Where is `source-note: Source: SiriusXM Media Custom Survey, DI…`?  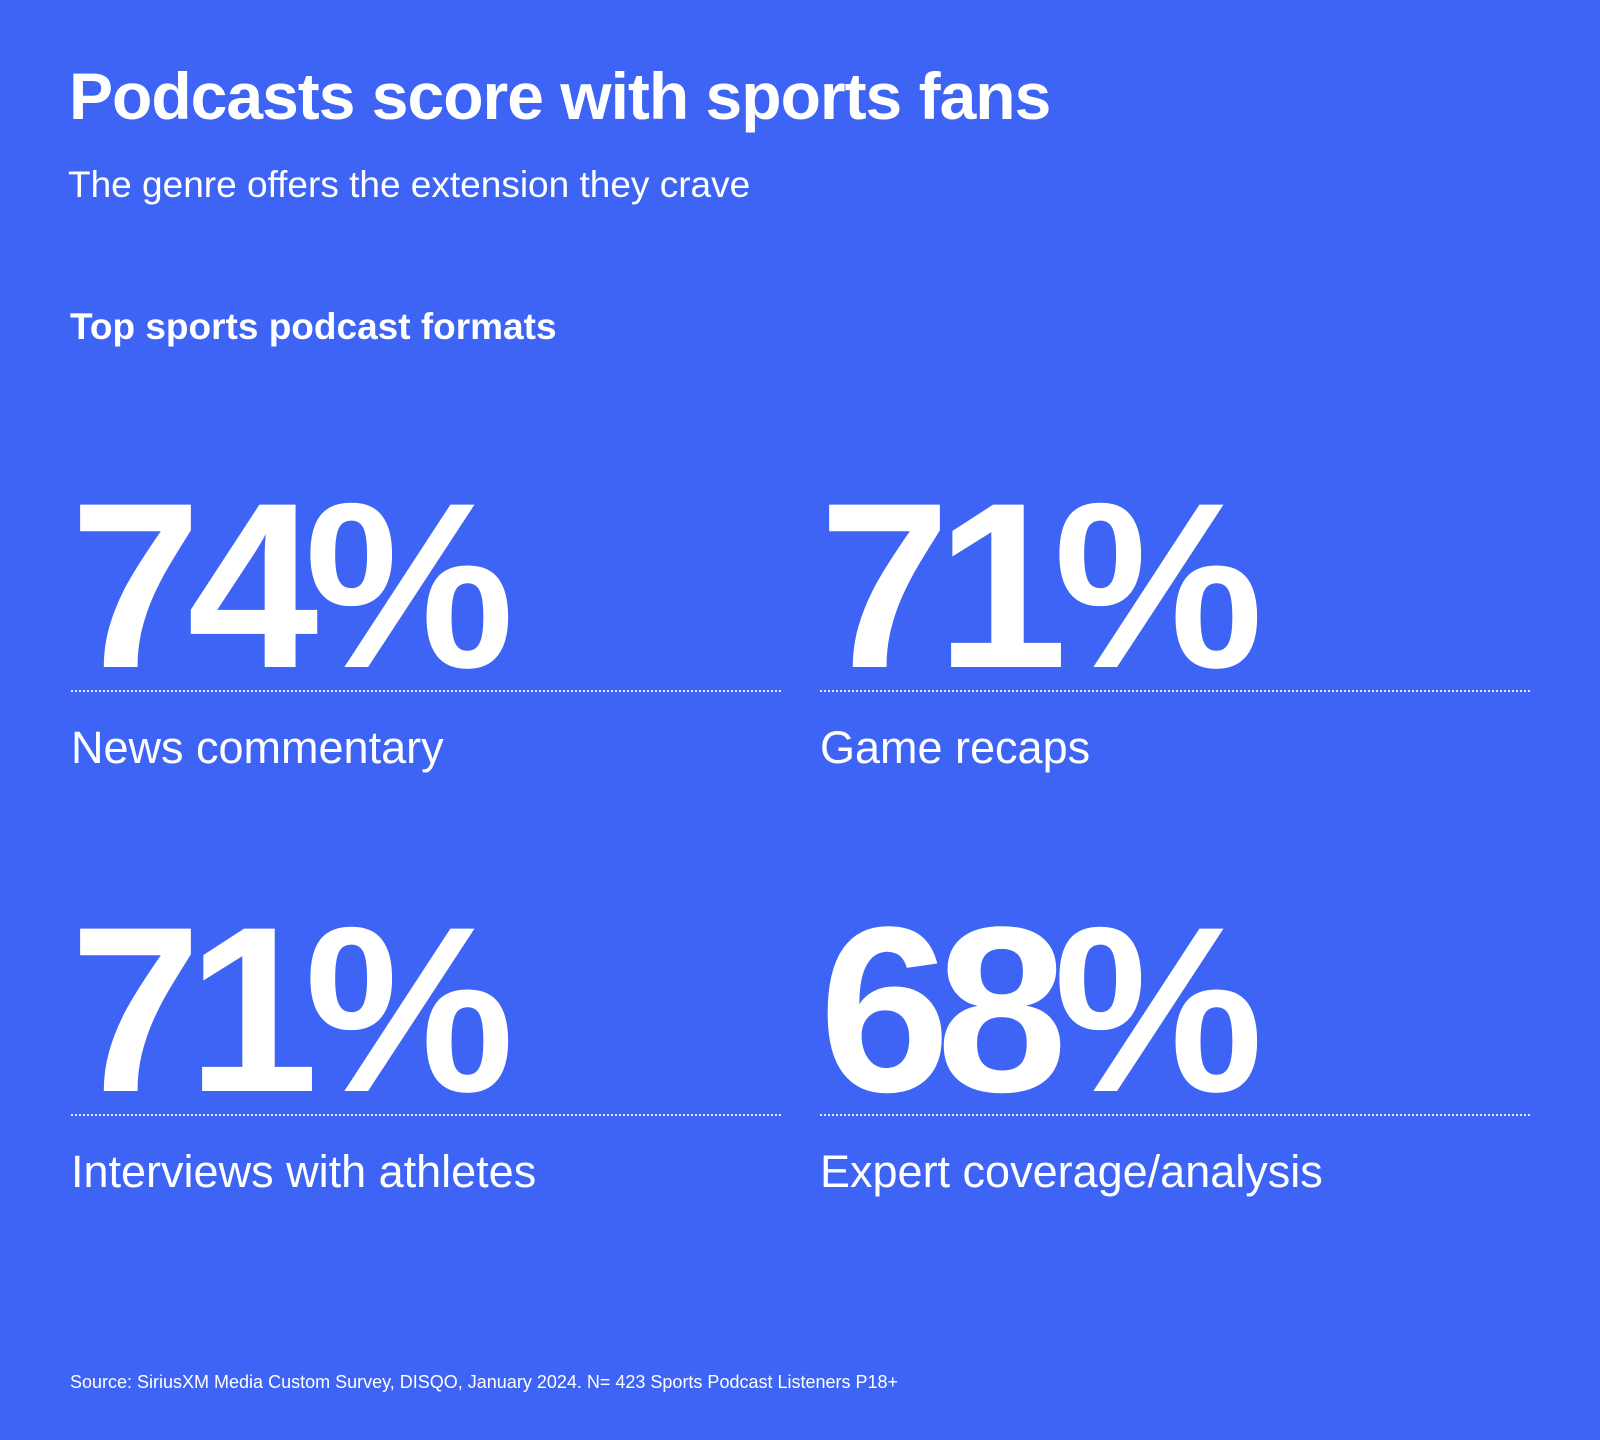
source-note: Source: SiriusXM Media Custom Survey, DI… is located at coordinates (484, 1382).